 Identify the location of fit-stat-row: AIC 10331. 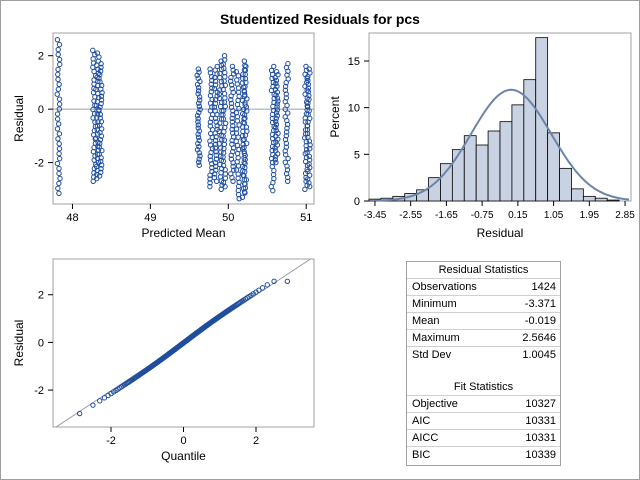
(483, 420).